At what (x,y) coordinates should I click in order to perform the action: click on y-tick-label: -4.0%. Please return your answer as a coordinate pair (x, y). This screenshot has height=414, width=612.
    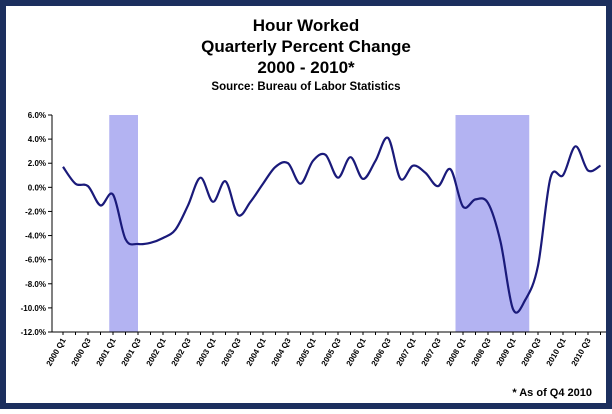
    Looking at the image, I should click on (35, 236).